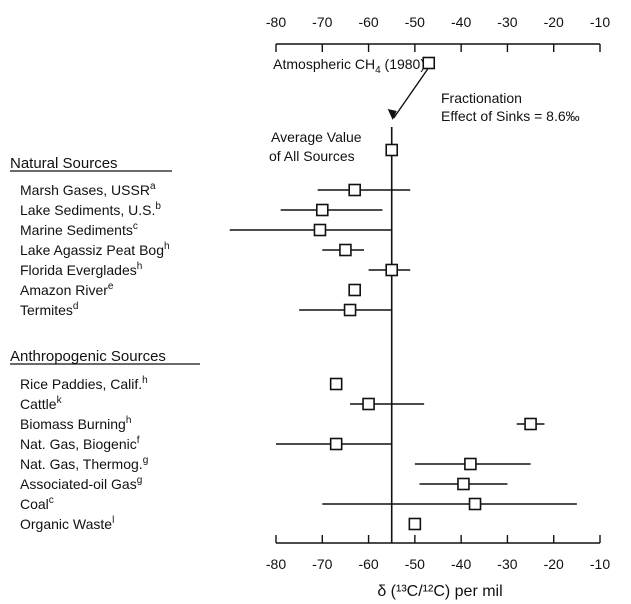 The image size is (631, 604). Describe the element at coordinates (438, 33) in the screenshot. I see `top-axis: -80 -70 -60 -50 -40 -30 -20 -10` at that location.